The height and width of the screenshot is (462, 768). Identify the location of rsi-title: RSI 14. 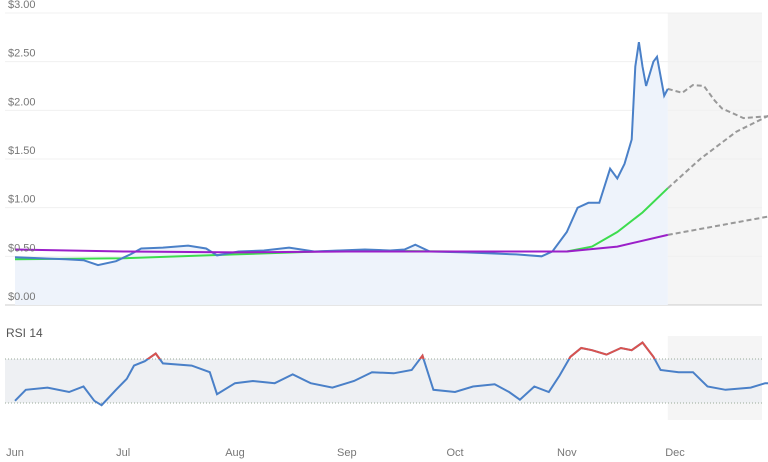
(24, 333).